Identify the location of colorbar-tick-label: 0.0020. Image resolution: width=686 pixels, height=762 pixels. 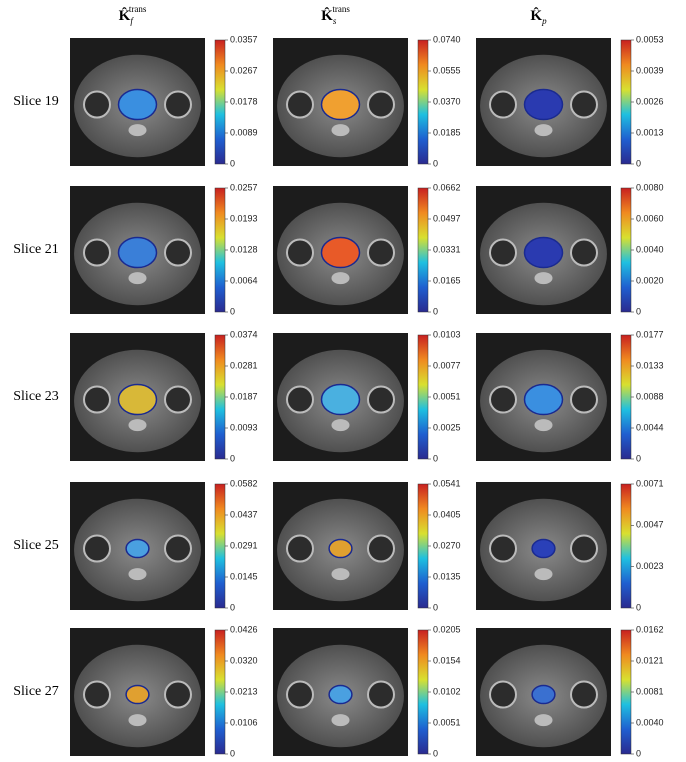
(650, 280).